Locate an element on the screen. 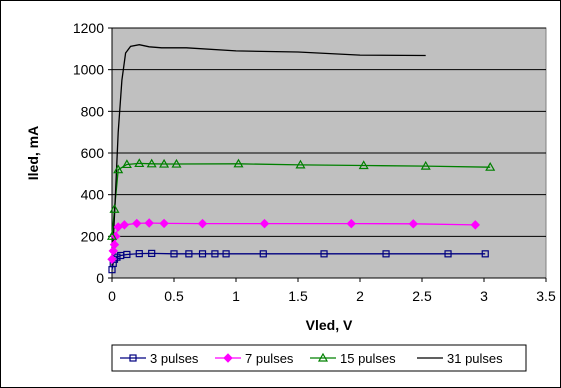  y-tick-label: 800 is located at coordinates (93, 111).